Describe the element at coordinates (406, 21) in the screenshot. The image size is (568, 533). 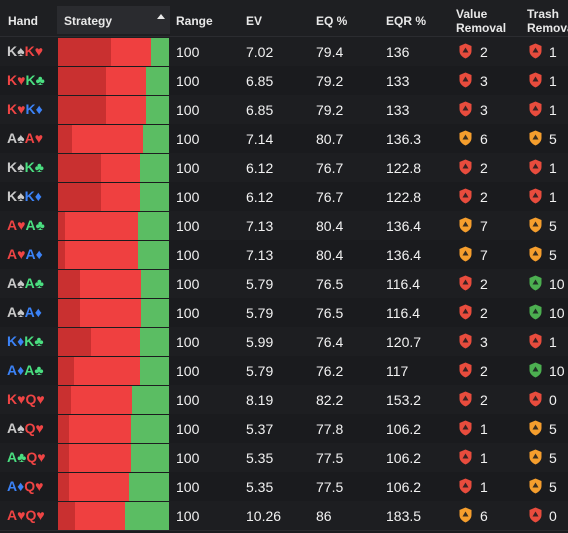
I see `column-header-eqr: EQR %` at that location.